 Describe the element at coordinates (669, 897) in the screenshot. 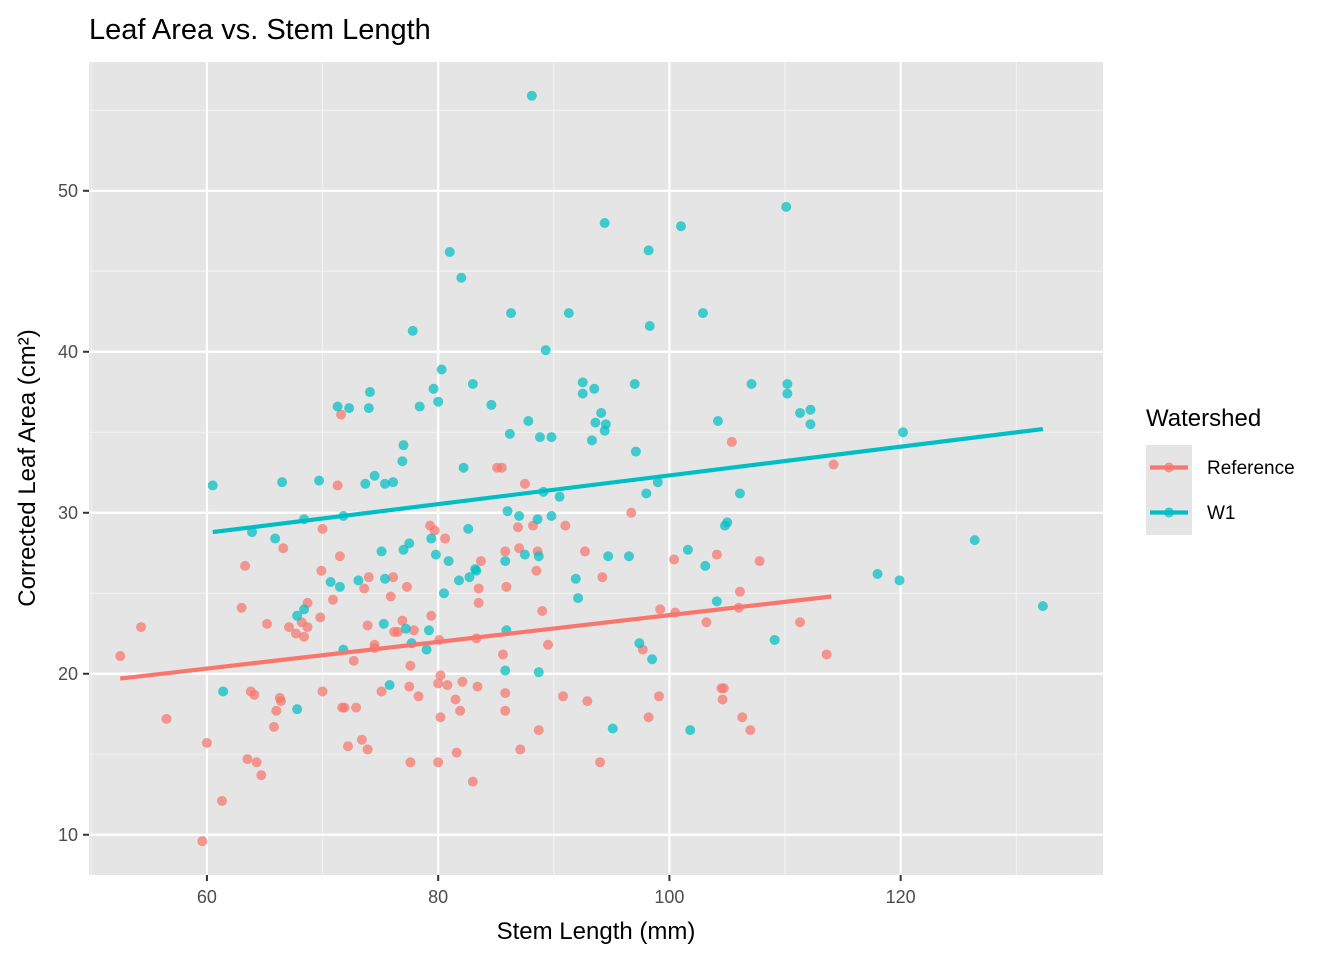

I see `x-tick-label: 100` at that location.